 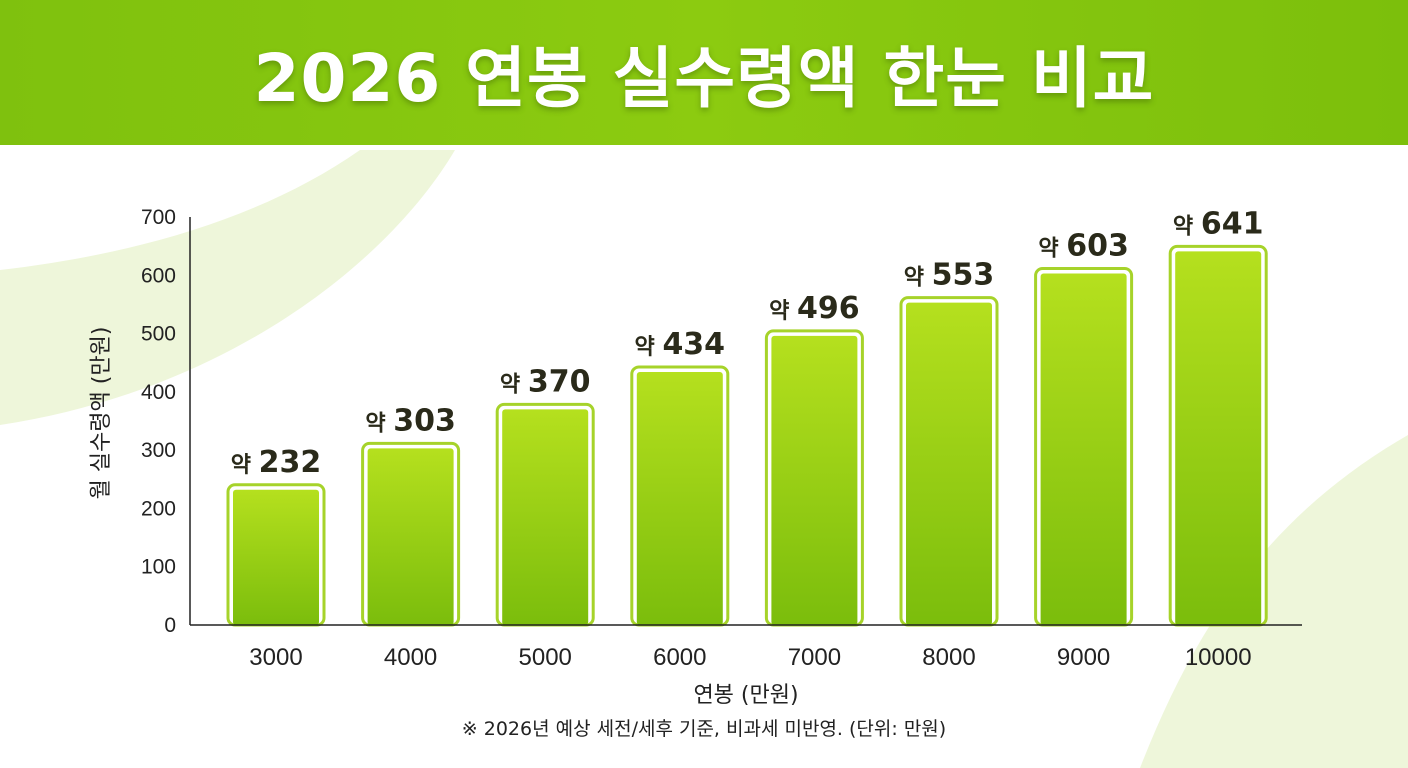 What do you see at coordinates (1218, 223) in the screenshot?
I see `bar-value-label: 약 641` at bounding box center [1218, 223].